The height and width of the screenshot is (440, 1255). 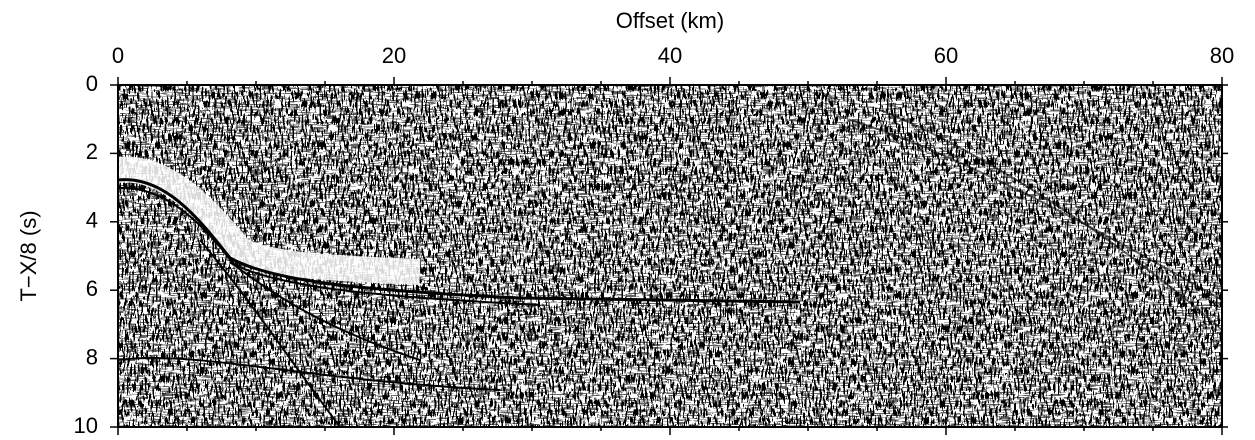 What do you see at coordinates (946, 55) in the screenshot?
I see `x-tick-label: 60` at bounding box center [946, 55].